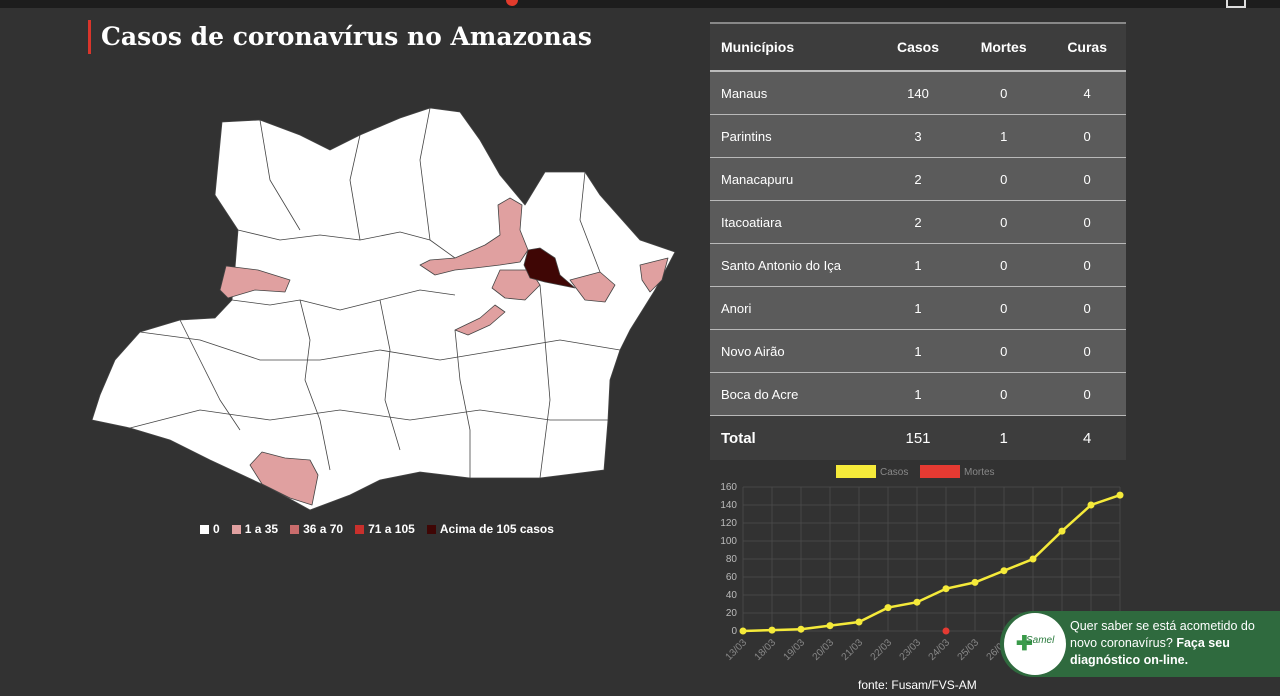  I want to click on banner-cta: Faça seu diagnóstico on-line., so click(1150, 651).